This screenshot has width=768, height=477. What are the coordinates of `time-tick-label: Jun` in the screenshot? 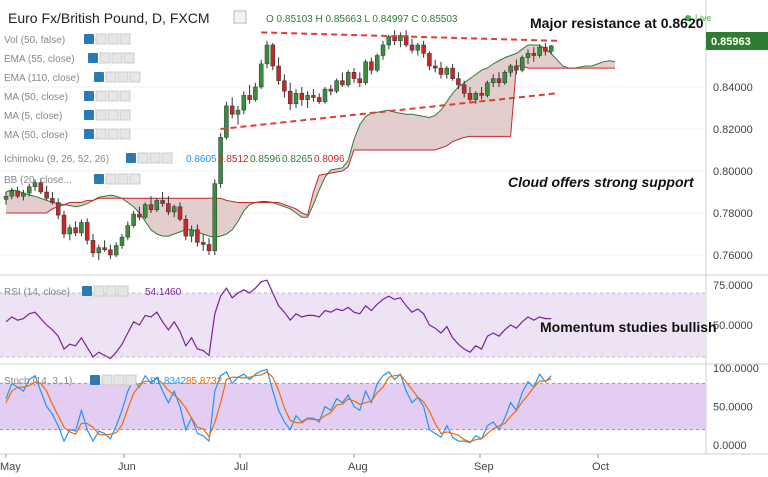 It's located at (127, 467).